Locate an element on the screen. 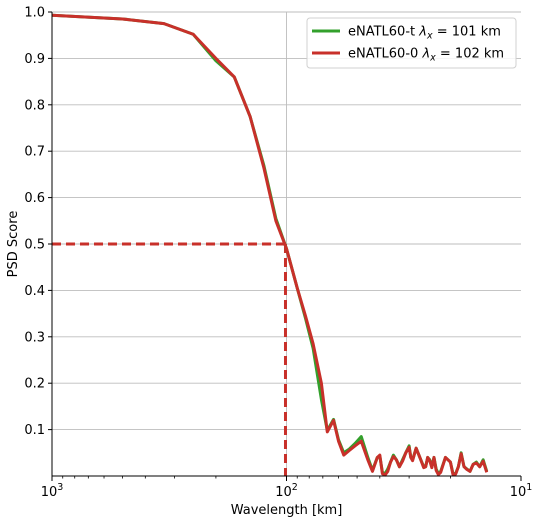 This screenshot has width=541, height=529. y-tick-label: 1.0 is located at coordinates (34, 13).